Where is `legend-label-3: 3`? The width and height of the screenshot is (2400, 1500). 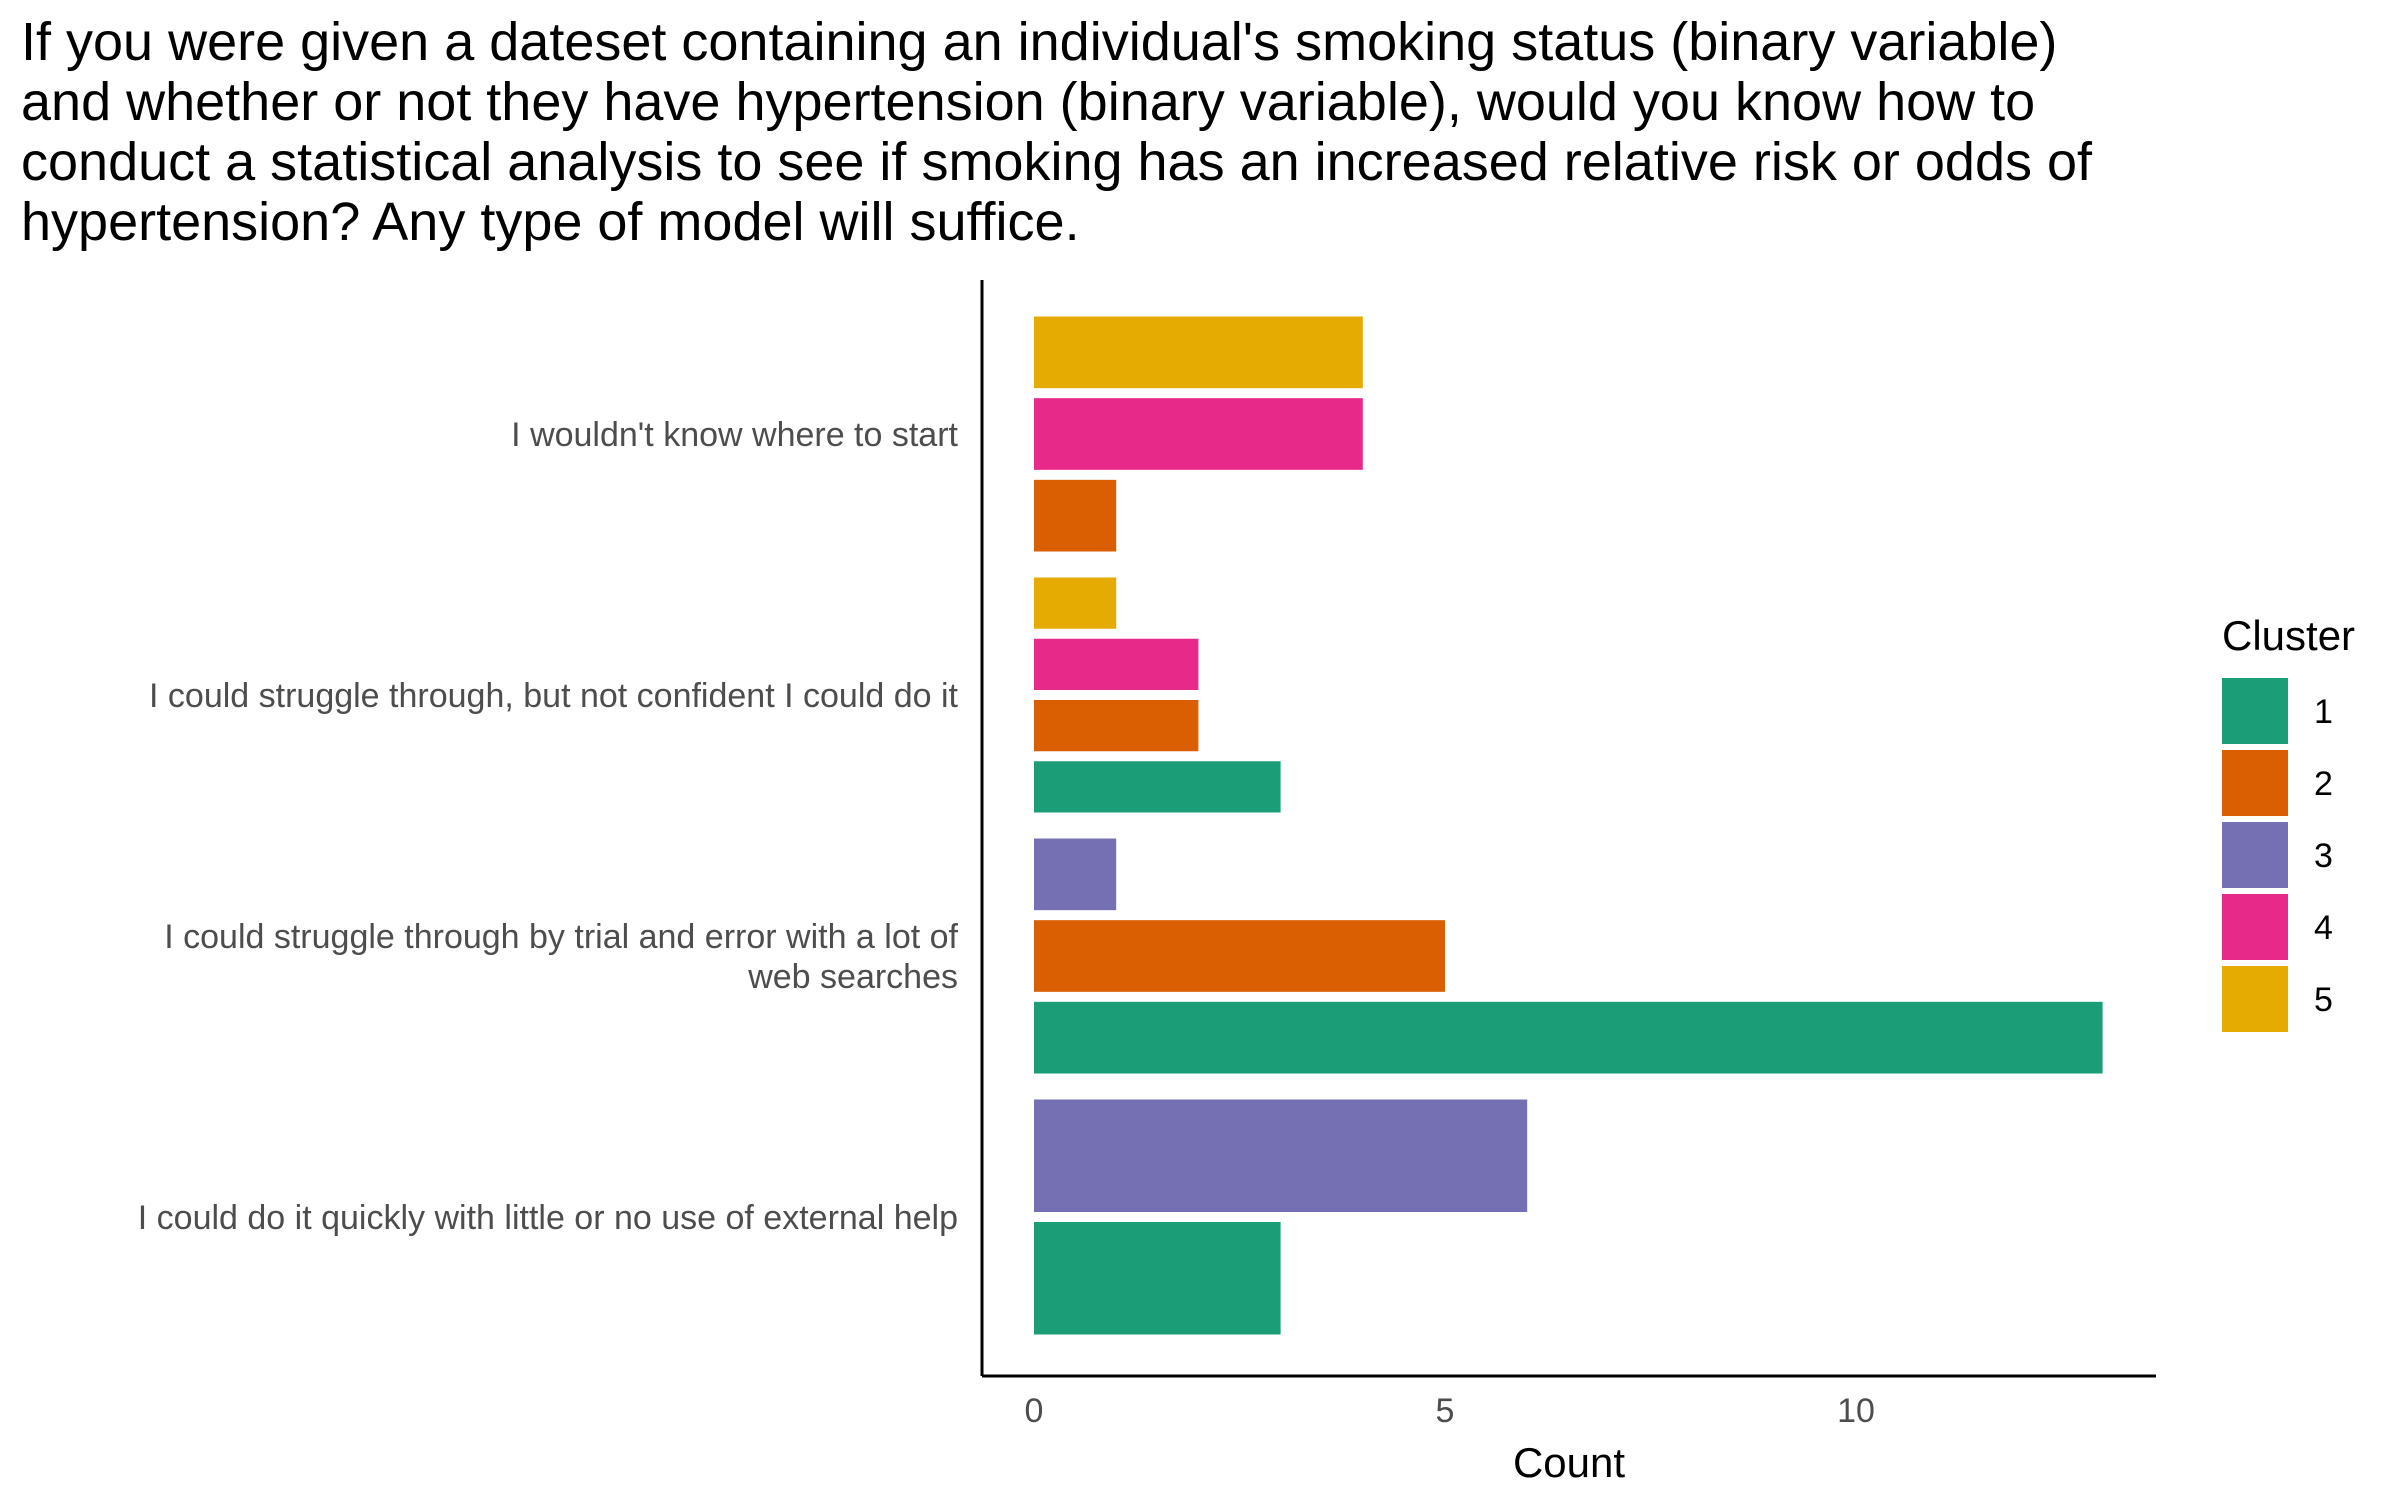 legend-label-3: 3 is located at coordinates (2323, 856).